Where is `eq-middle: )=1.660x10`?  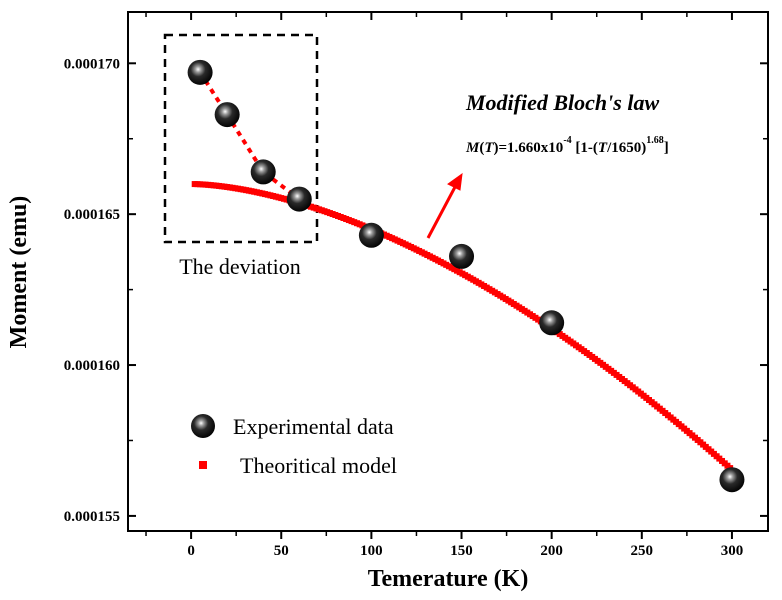
eq-middle: )=1.660x10 is located at coordinates (529, 148).